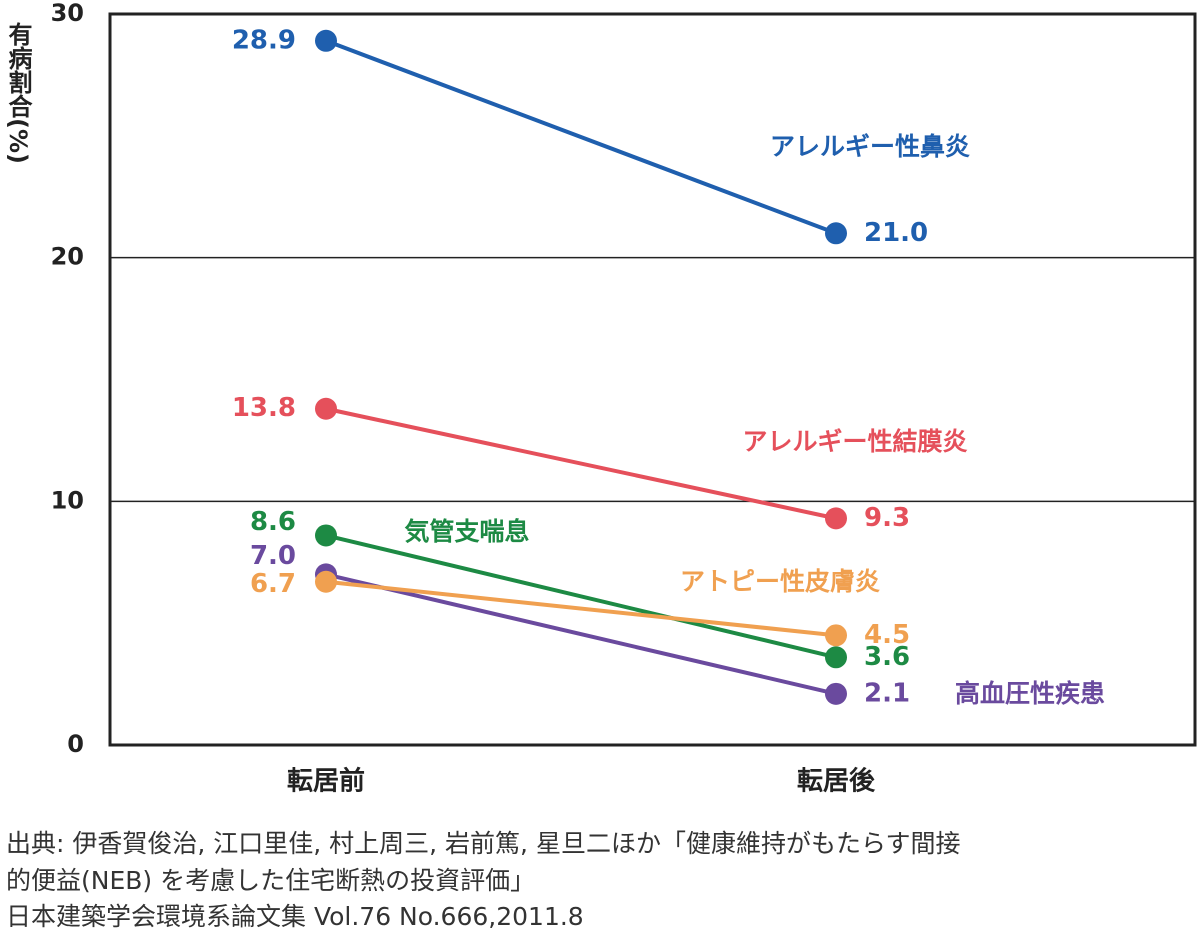 The height and width of the screenshot is (934, 1200). What do you see at coordinates (273, 556) in the screenshot?
I see `data-label: 7.0` at bounding box center [273, 556].